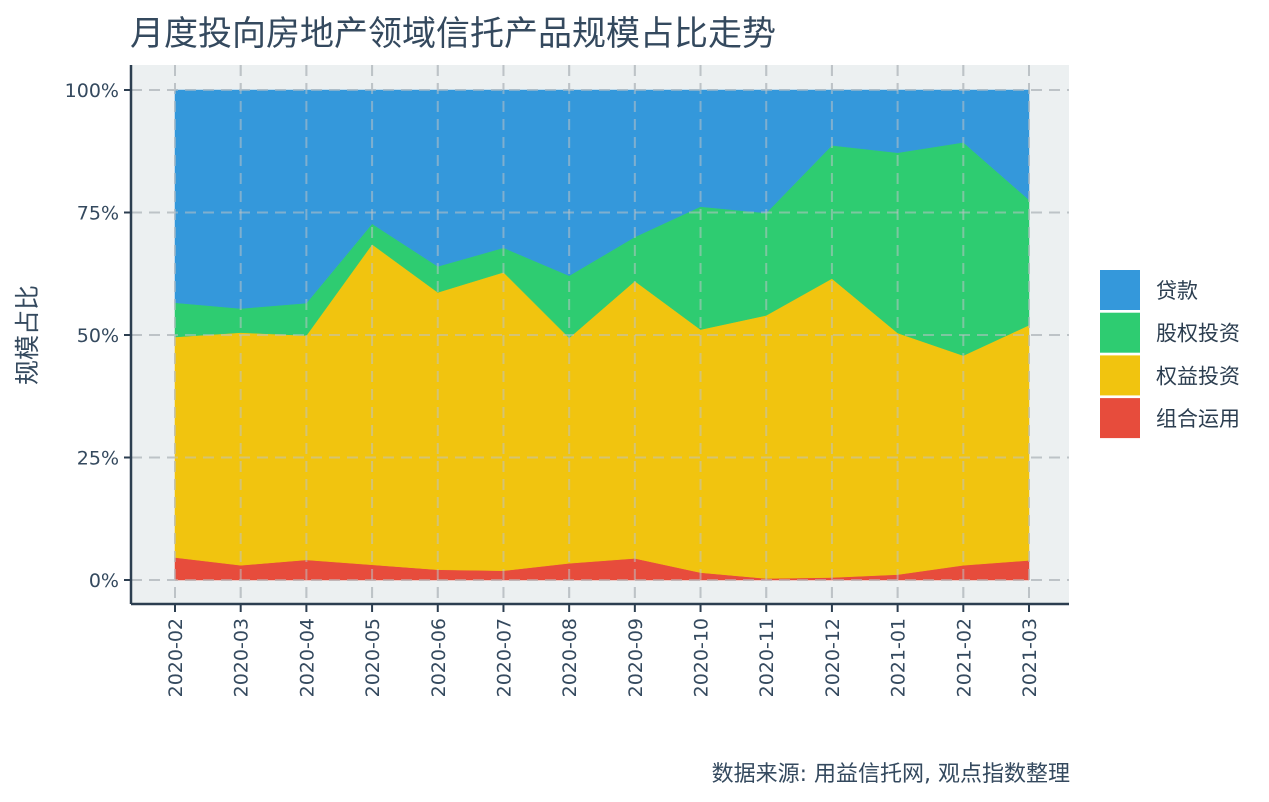 The image size is (1269, 802). Describe the element at coordinates (570, 657) in the screenshot. I see `x-tick-label: 2020-08` at that location.